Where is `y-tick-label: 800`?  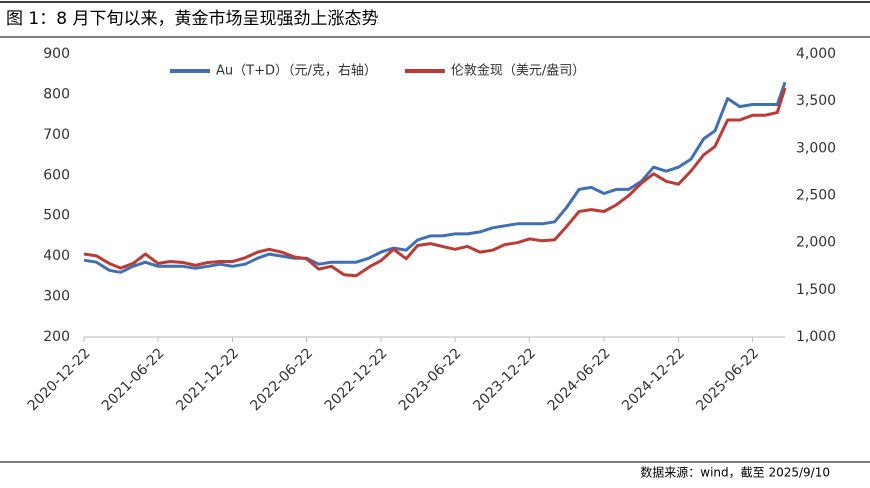 y-tick-label: 800 is located at coordinates (56, 94).